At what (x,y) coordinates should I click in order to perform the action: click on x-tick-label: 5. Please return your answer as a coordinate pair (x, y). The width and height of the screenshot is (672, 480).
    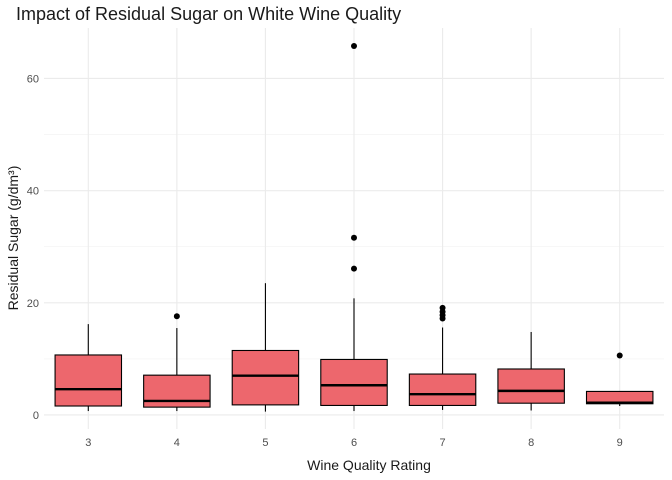
    Looking at the image, I should click on (265, 443).